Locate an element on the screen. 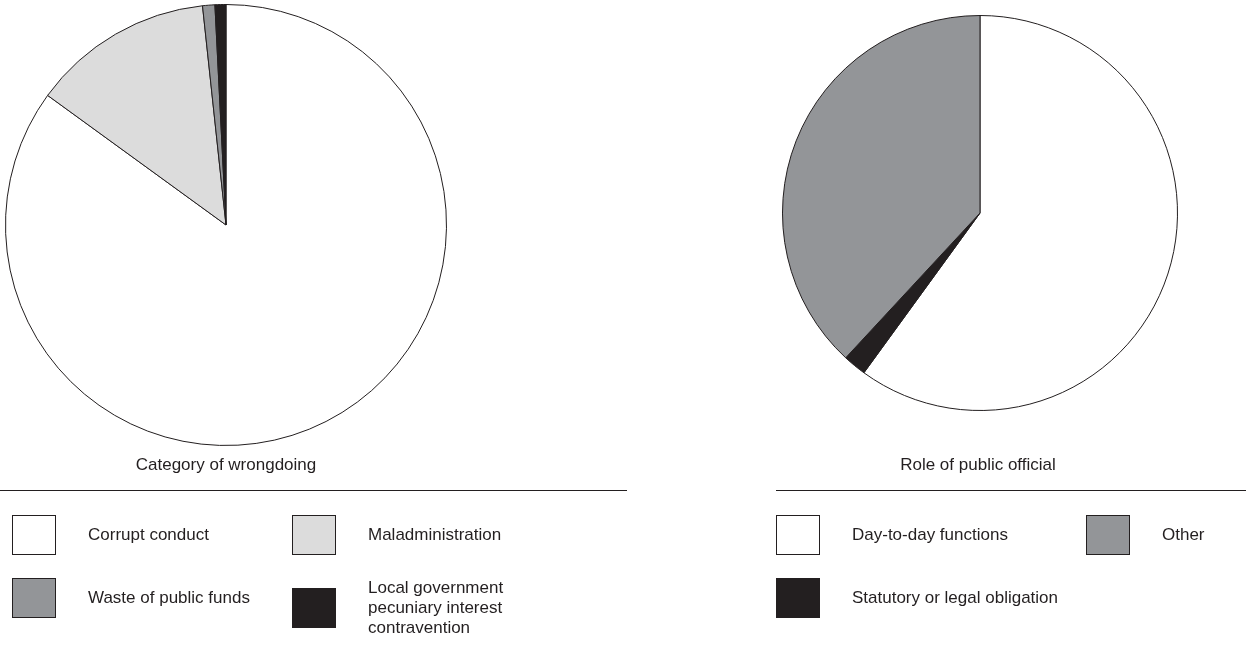  legend-label: Day-to-day functions is located at coordinates (930, 535).